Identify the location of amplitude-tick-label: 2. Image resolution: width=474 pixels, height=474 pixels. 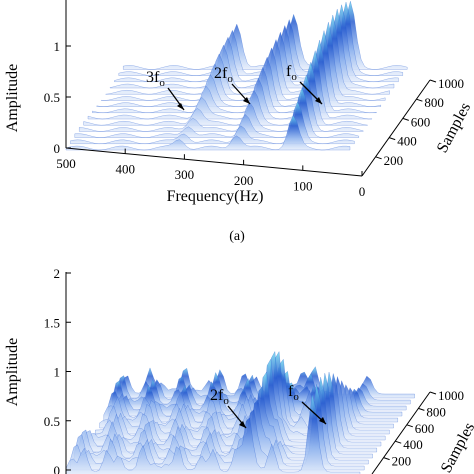
(57, 273).